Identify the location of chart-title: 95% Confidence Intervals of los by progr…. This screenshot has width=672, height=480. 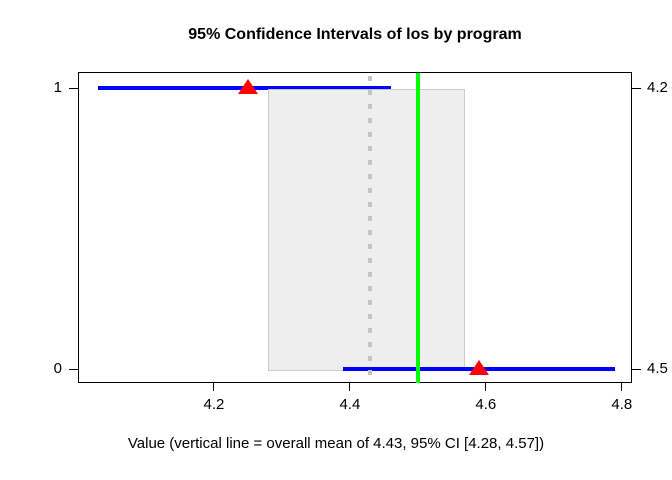
(355, 34).